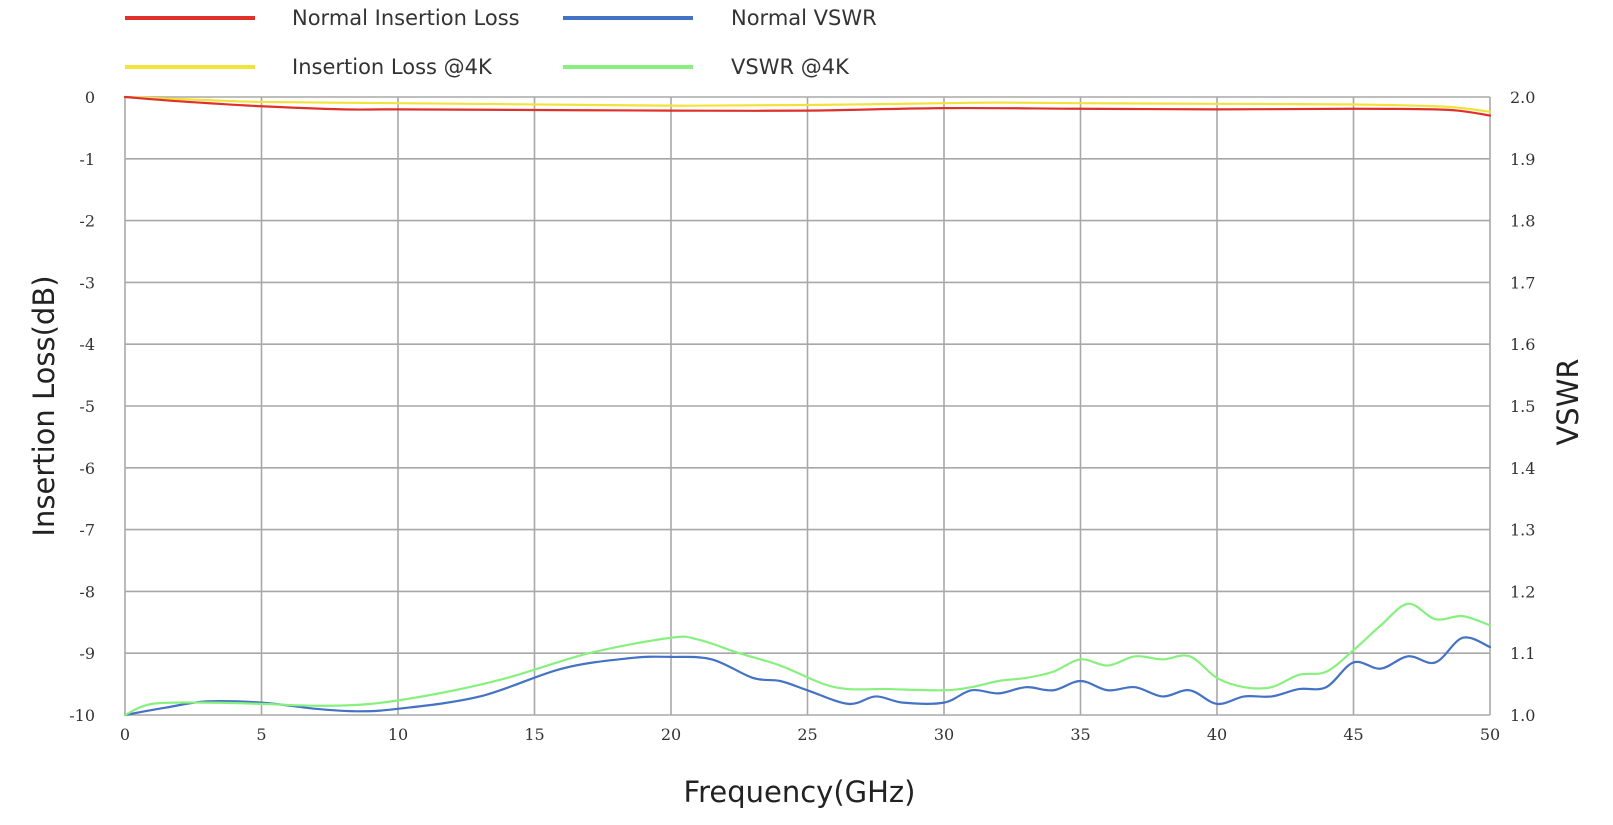 Image resolution: width=1613 pixels, height=825 pixels. I want to click on y-right-tick-label: 1.5, so click(1522, 406).